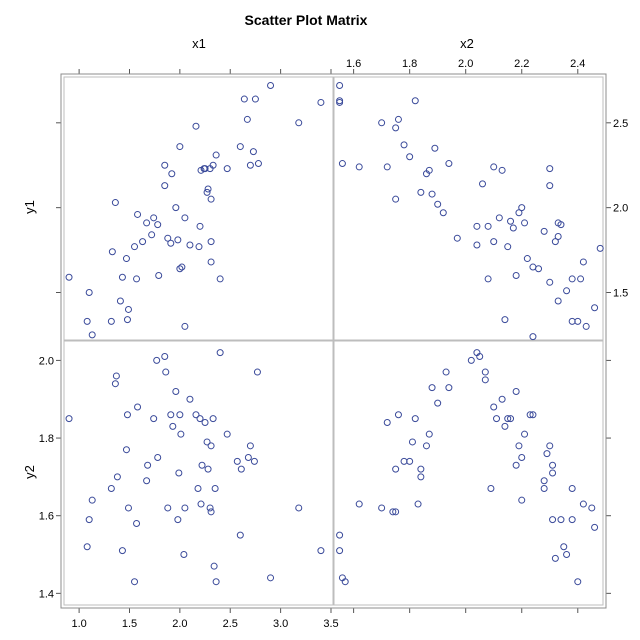  Describe the element at coordinates (280, 624) in the screenshot. I see `x1-tick-label: 3.0` at that location.